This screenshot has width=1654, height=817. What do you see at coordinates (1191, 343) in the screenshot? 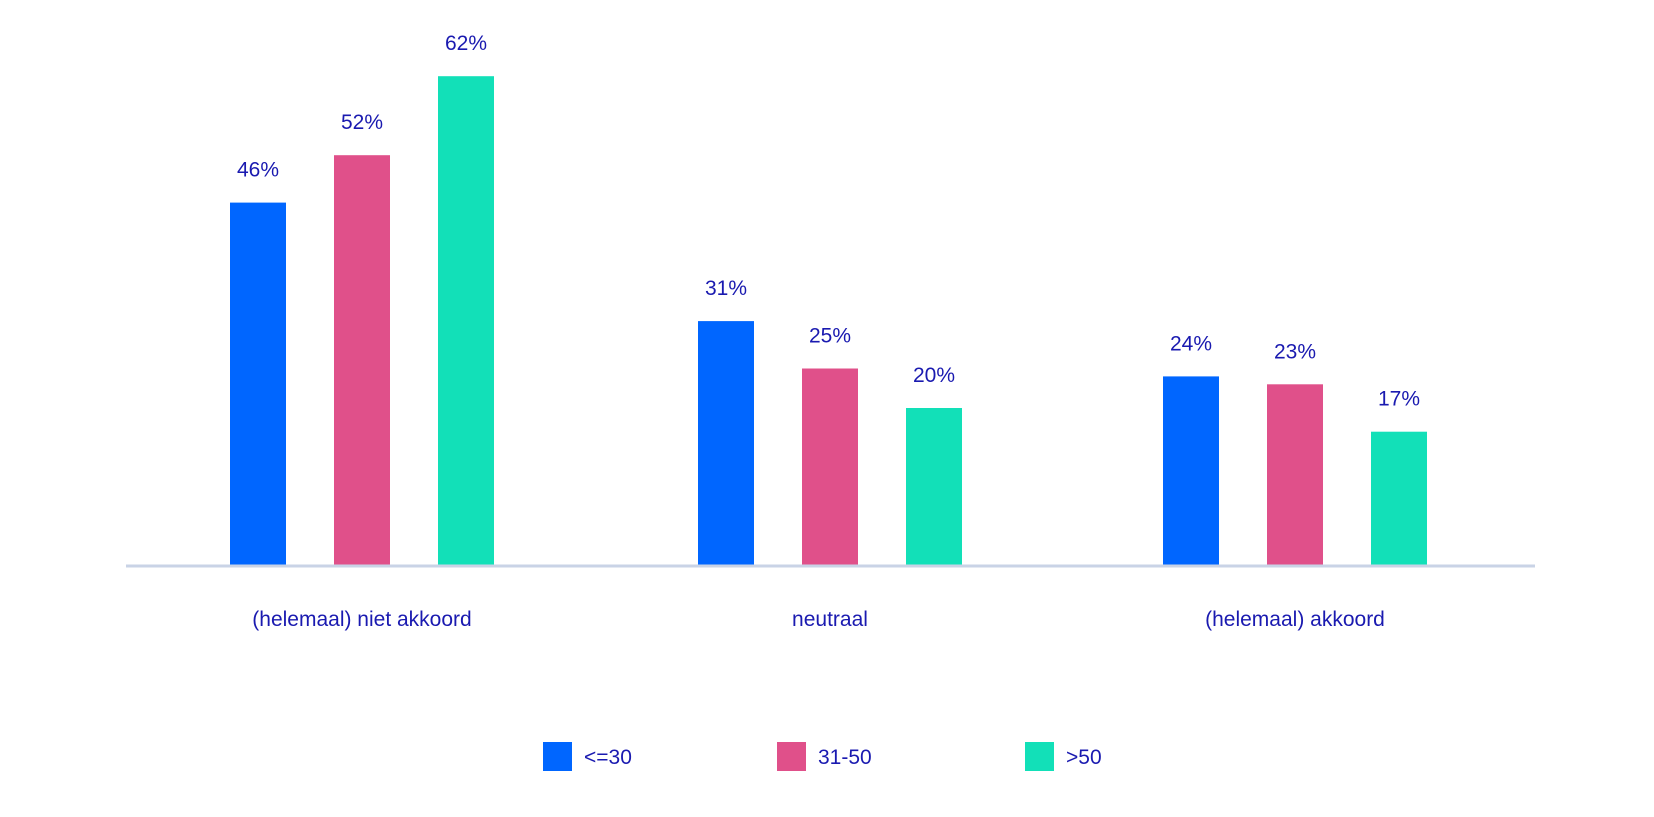
I see `value-label-2-0: 24%` at bounding box center [1191, 343].